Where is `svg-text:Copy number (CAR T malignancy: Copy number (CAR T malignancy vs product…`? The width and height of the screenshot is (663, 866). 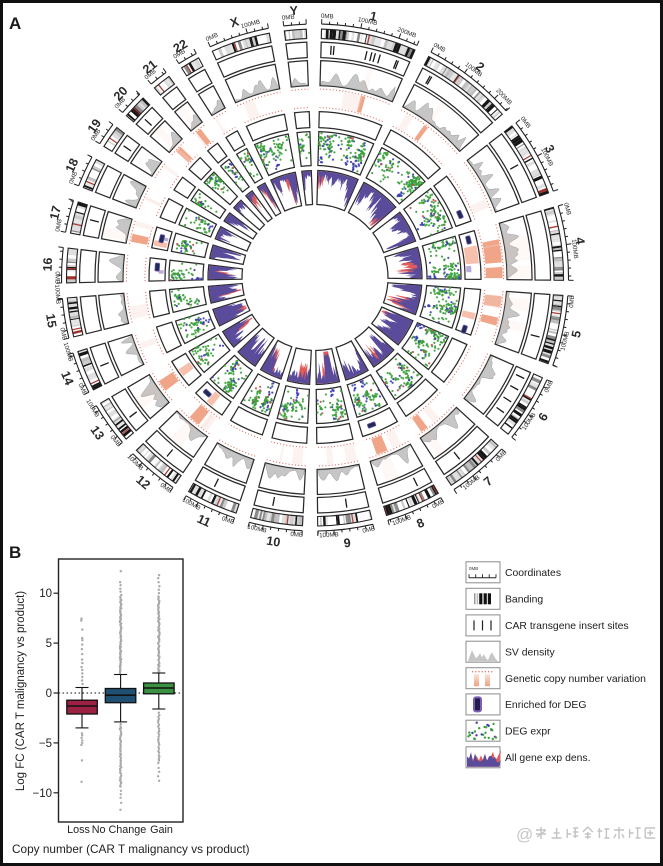 svg-text:Copy number (CAR T malignancy: Copy number (CAR T malignancy vs product… is located at coordinates (131, 849).